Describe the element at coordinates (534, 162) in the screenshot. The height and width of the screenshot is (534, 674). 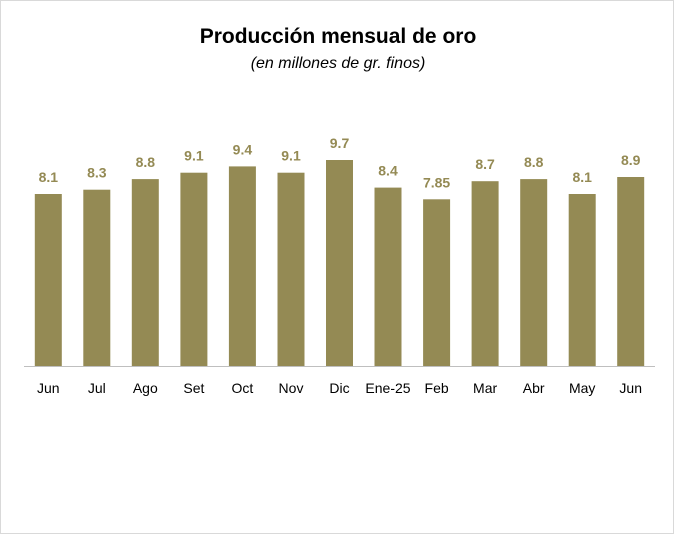
I see `value-label-10: 8.8` at that location.